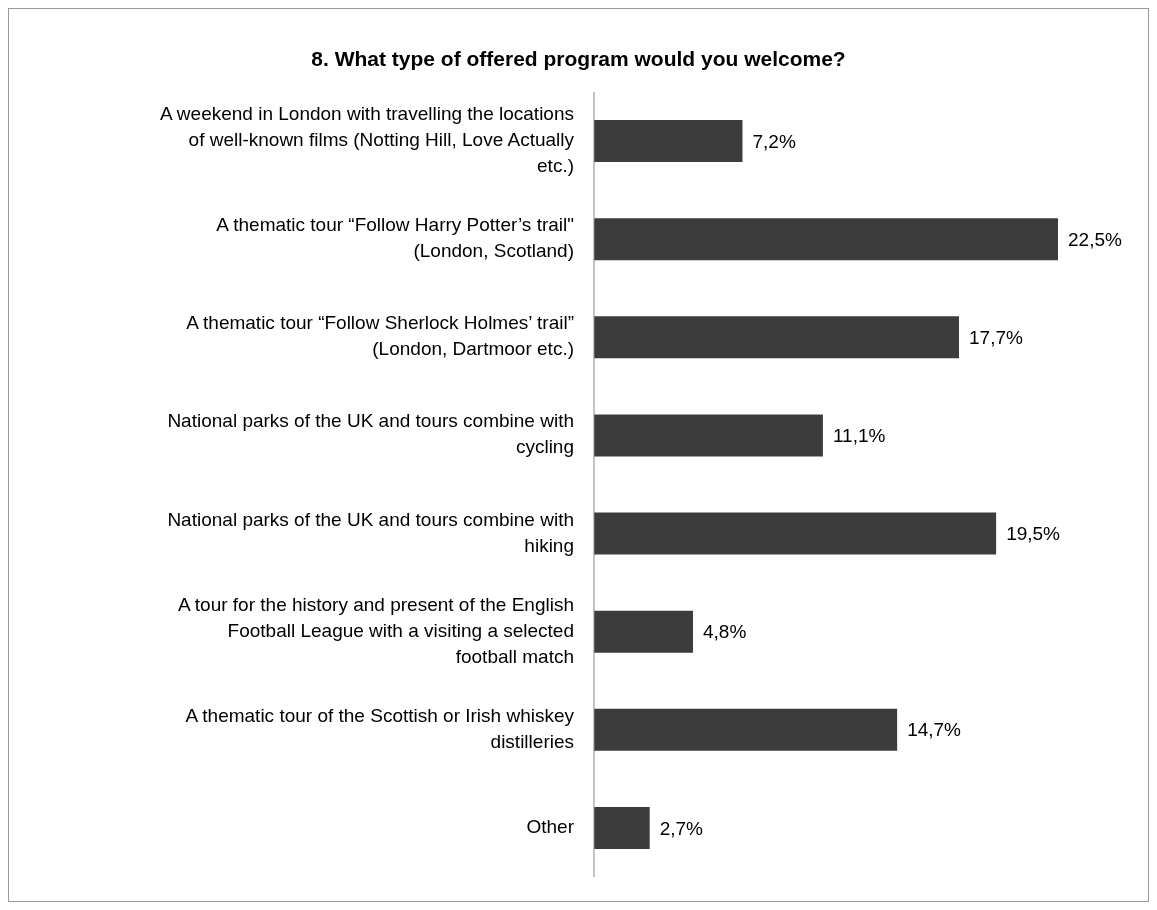 This screenshot has height=910, width=1157. Describe the element at coordinates (724, 632) in the screenshot. I see `data-label: 4,8%` at that location.